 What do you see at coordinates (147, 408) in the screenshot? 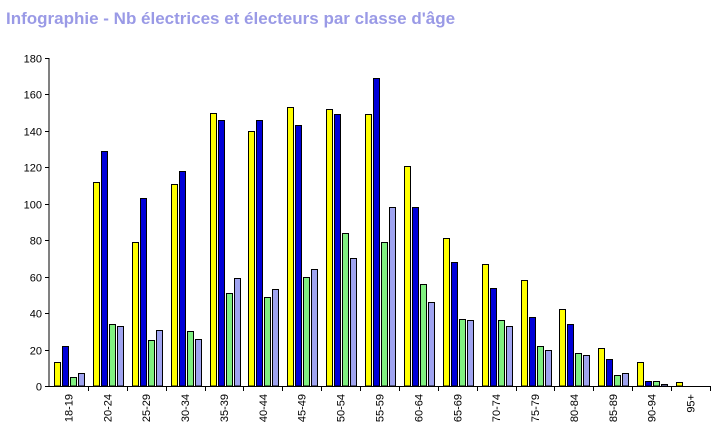
I see `x-tick-label: 25-29` at bounding box center [147, 408].